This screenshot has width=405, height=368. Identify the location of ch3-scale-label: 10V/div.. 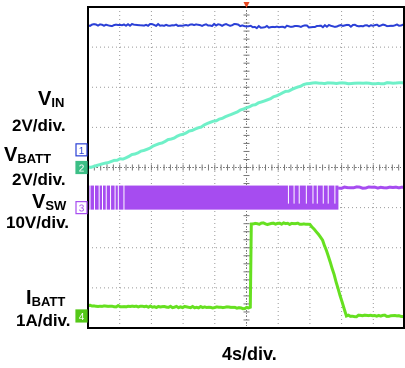
(37, 222).